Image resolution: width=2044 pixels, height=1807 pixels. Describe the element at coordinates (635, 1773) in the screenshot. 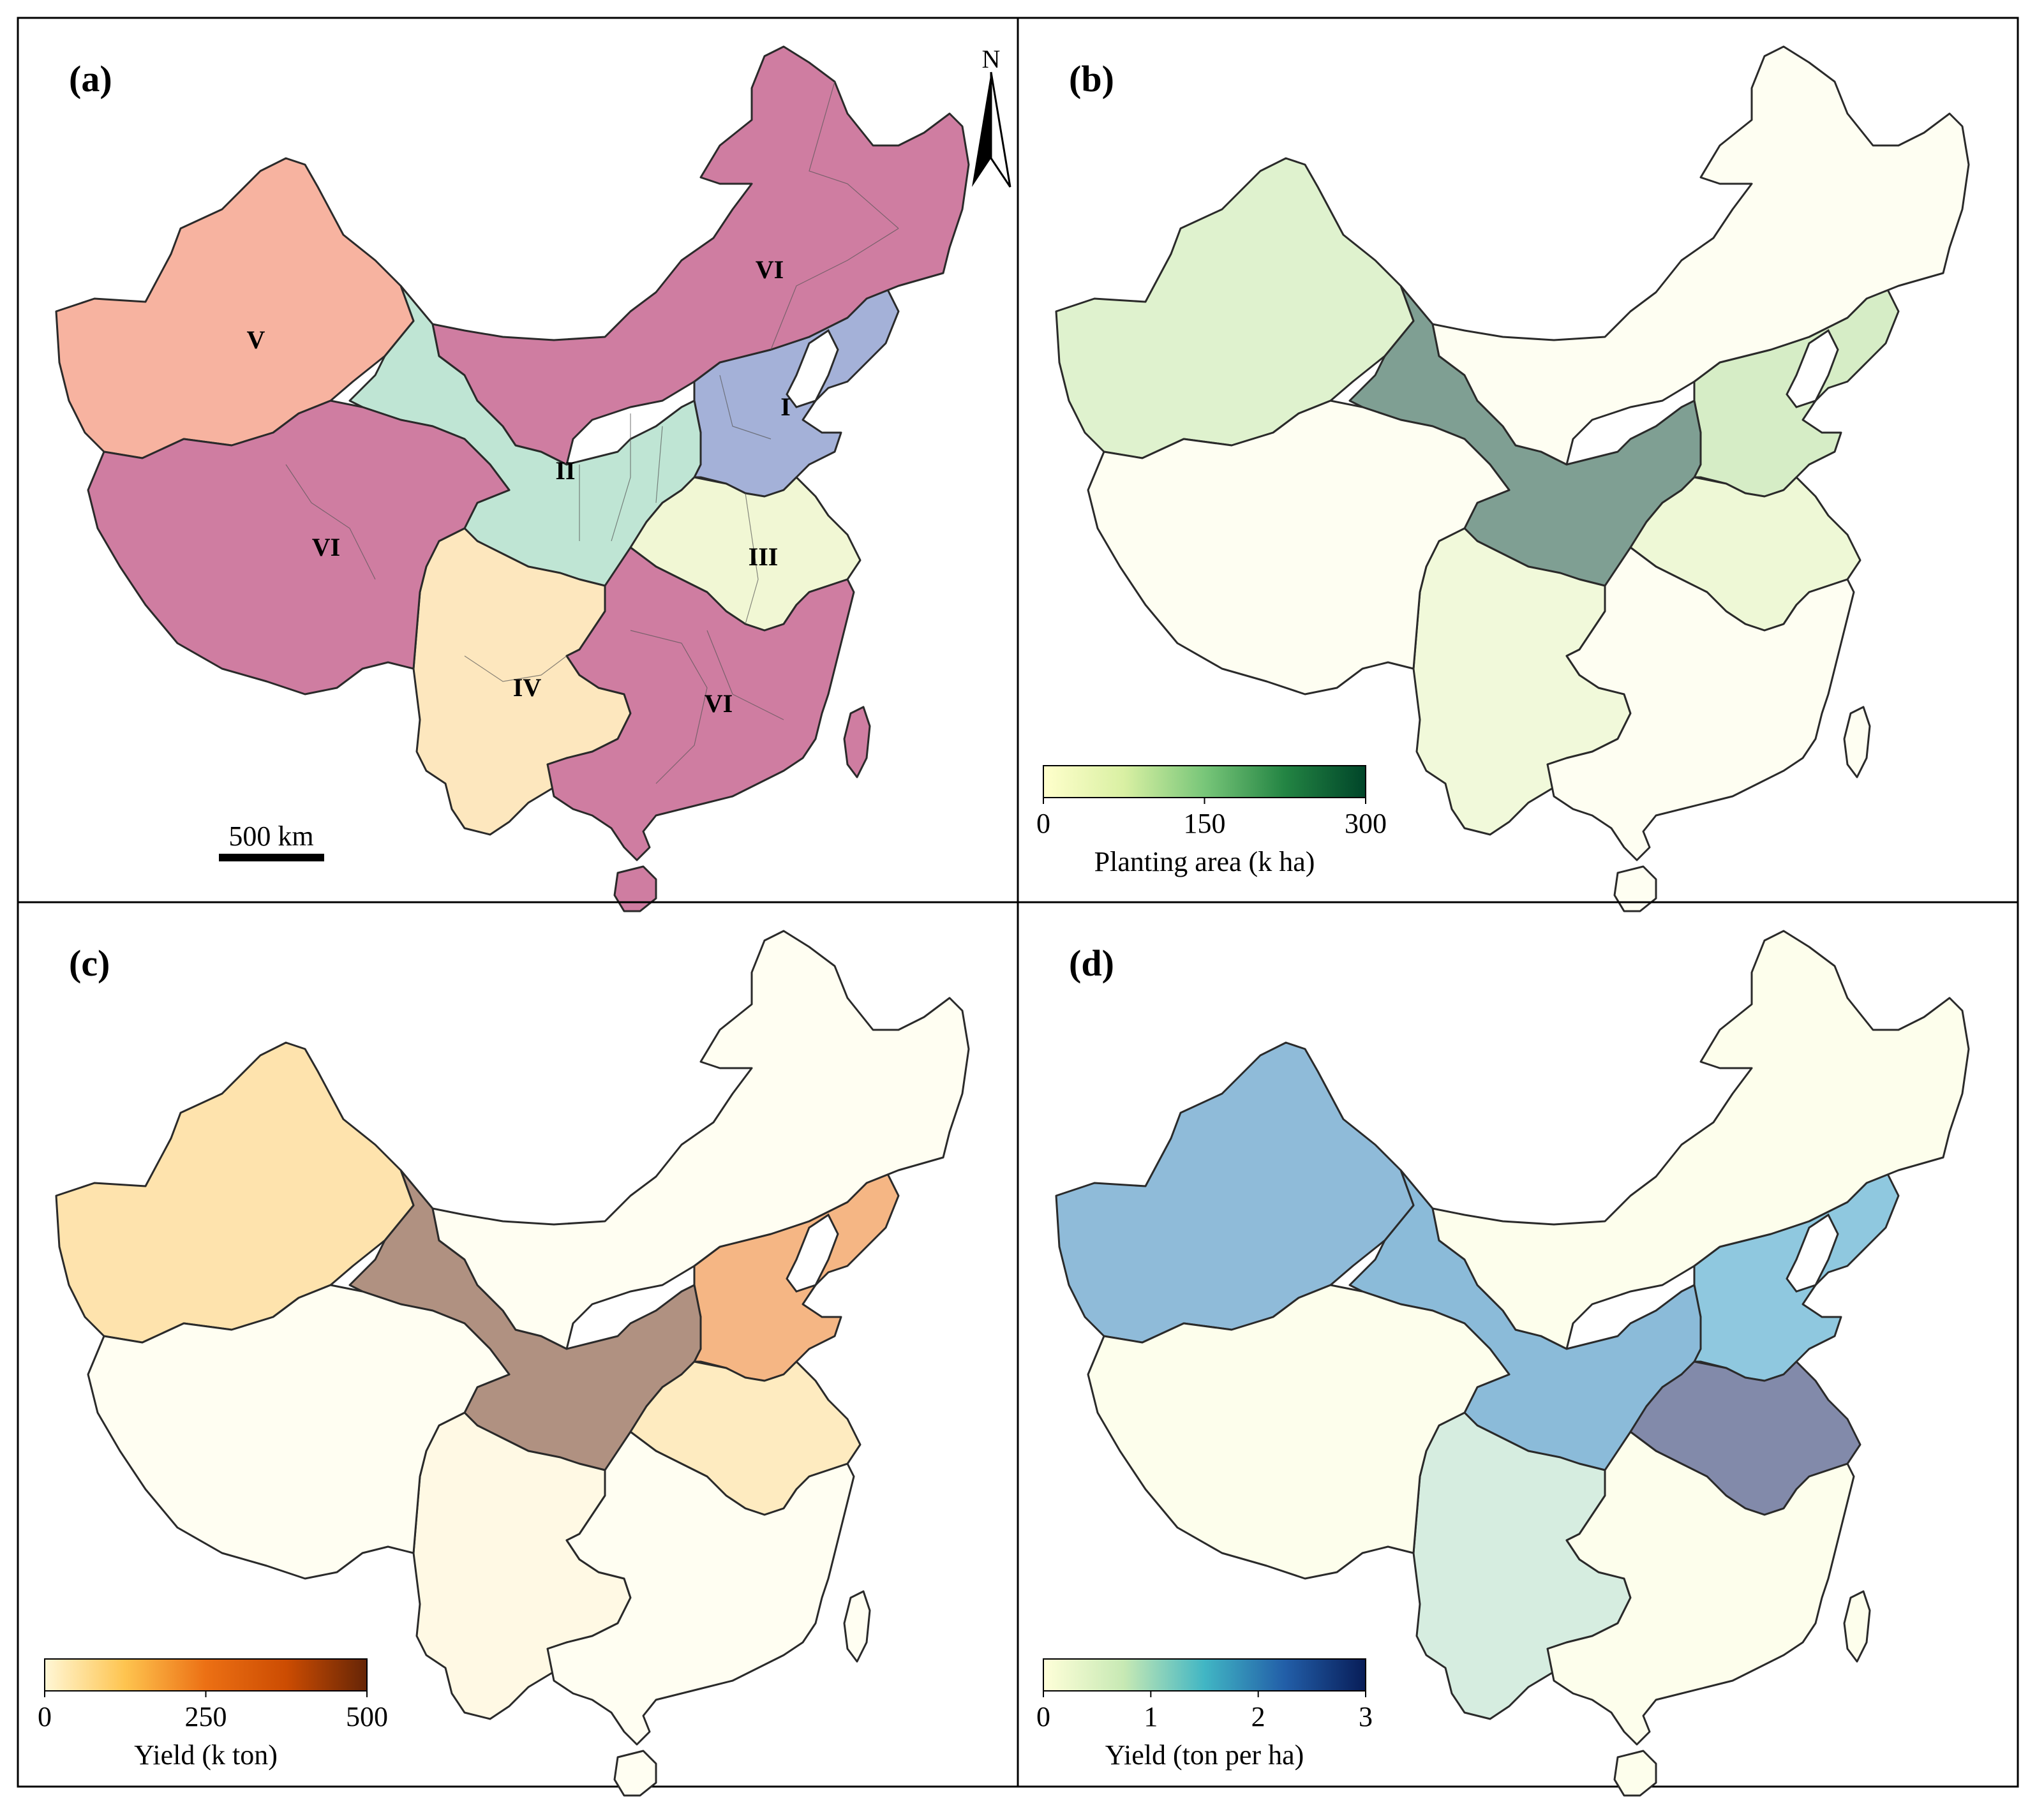

I see `region-VI-VI-hainan-c` at that location.